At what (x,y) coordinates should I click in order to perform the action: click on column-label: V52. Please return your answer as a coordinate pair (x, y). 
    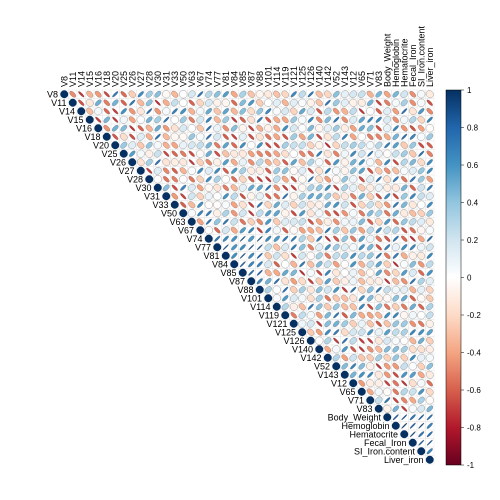
    Looking at the image, I should click on (336, 79).